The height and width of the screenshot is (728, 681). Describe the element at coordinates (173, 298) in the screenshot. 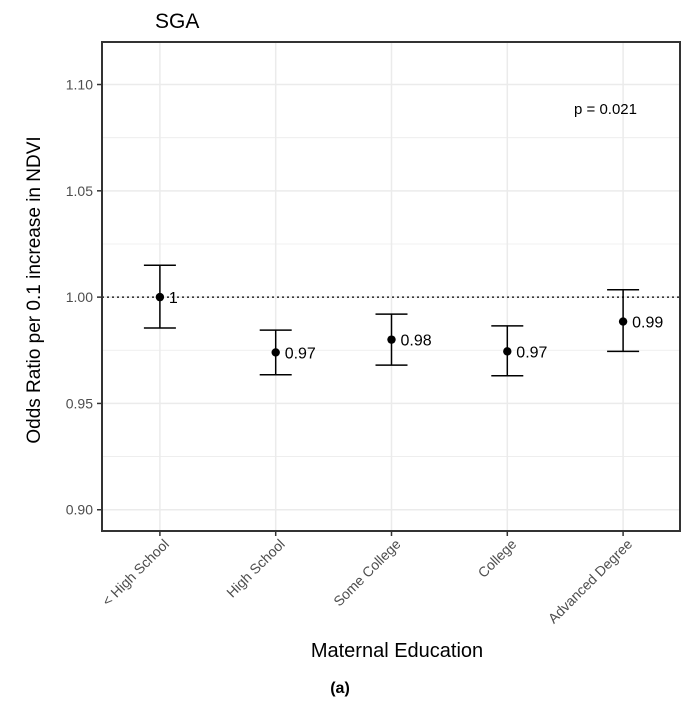

I see `data-label: 1` at that location.